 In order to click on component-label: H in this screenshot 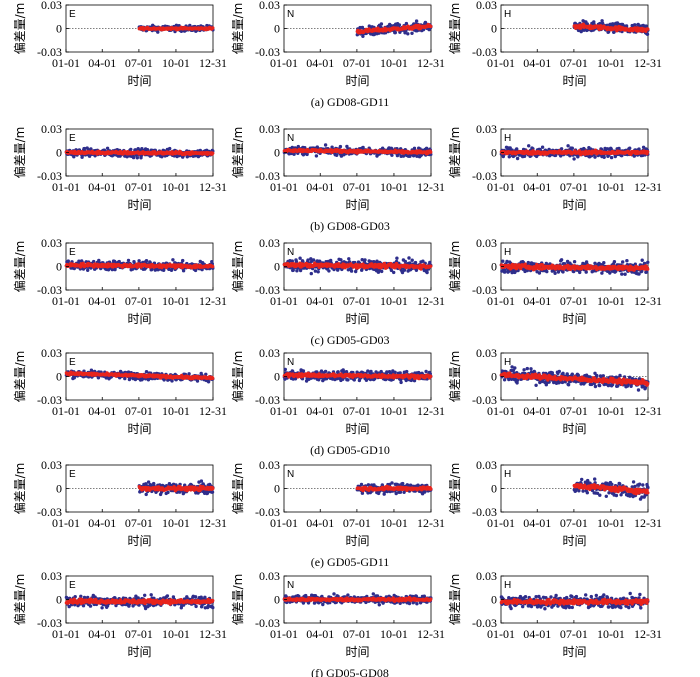, I will do `click(507, 252)`.